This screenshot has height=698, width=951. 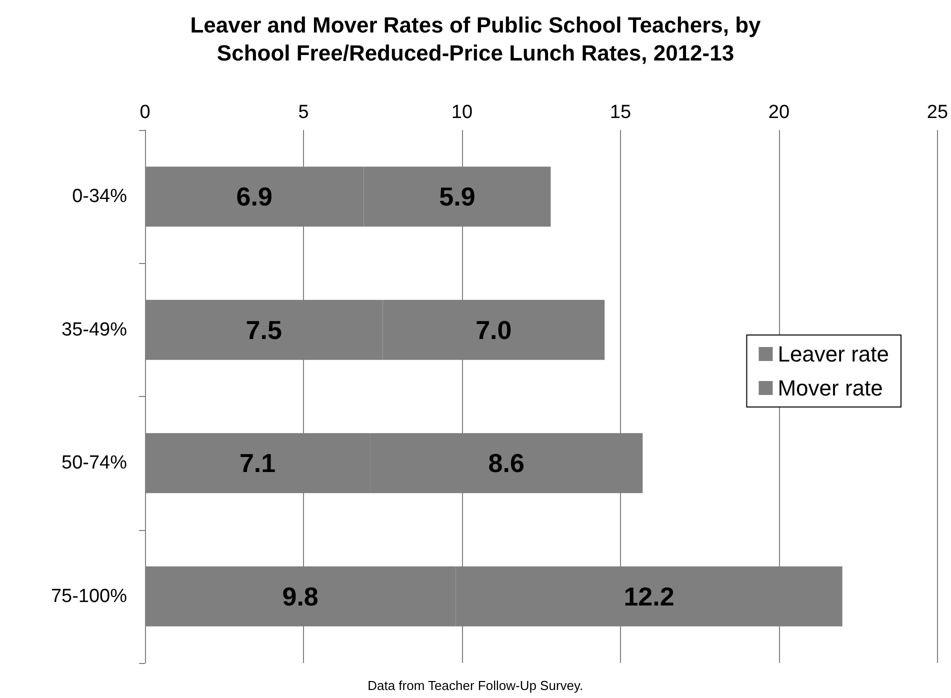 What do you see at coordinates (264, 329) in the screenshot?
I see `data-label: 7.5` at bounding box center [264, 329].